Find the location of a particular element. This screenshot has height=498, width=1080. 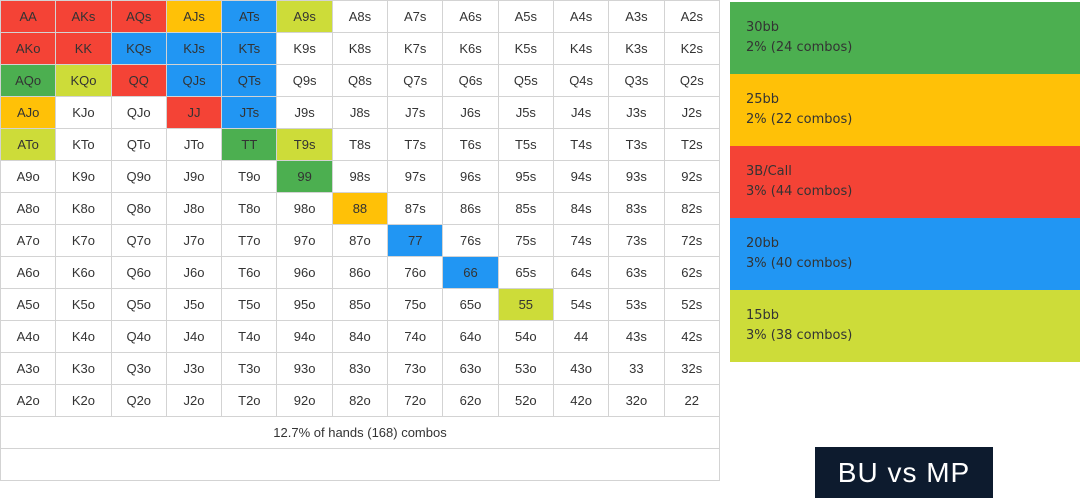

hand-cell: J2s is located at coordinates (692, 112).